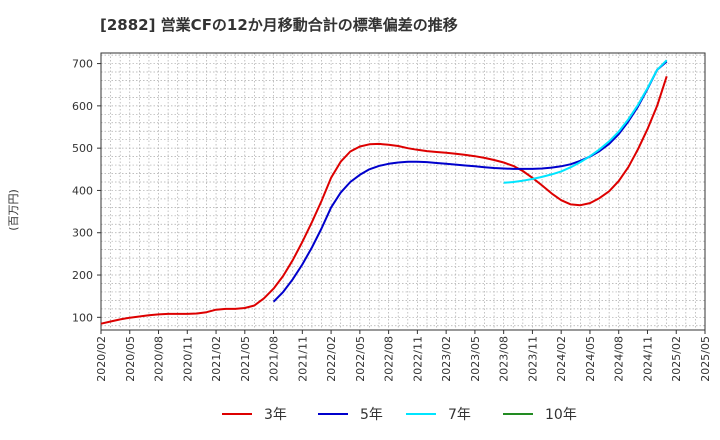  Describe the element at coordinates (475, 359) in the screenshot. I see `x-tick-label: 2023/05` at that location.